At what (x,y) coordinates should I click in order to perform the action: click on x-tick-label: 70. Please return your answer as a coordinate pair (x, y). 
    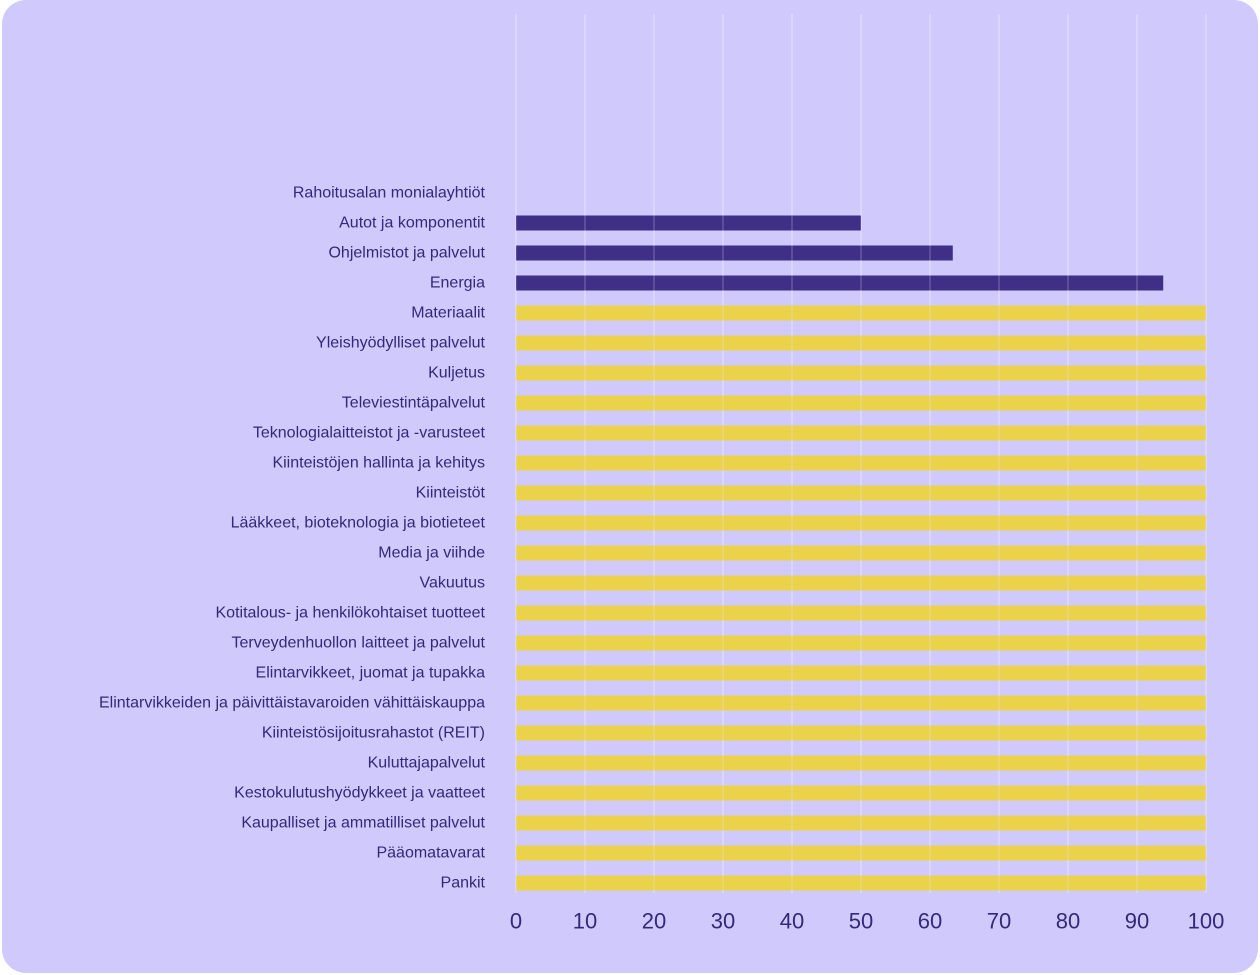
    Looking at the image, I should click on (999, 921).